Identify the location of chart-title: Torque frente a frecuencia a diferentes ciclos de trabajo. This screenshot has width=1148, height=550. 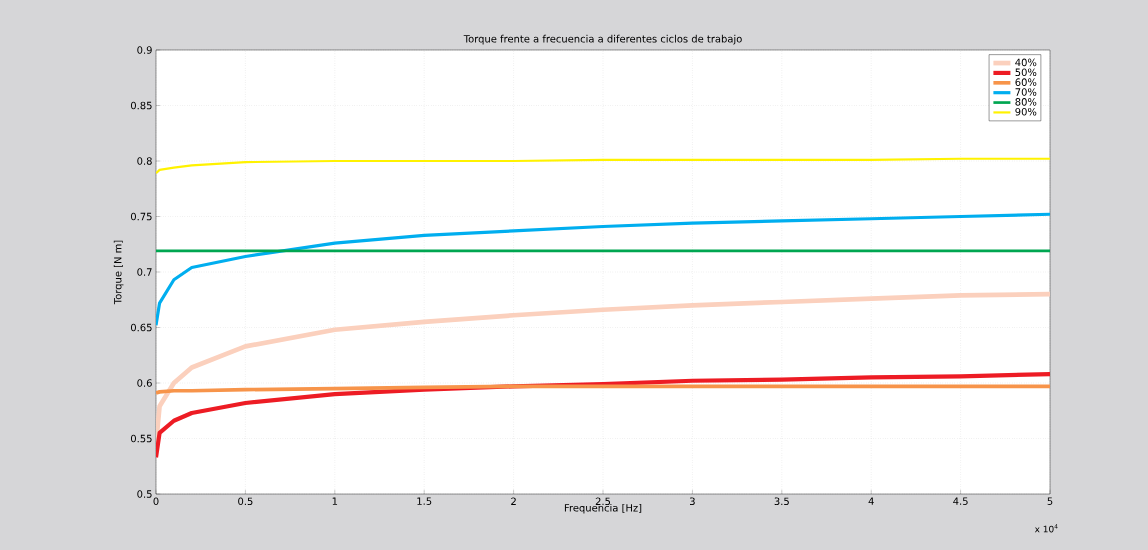
(602, 39).